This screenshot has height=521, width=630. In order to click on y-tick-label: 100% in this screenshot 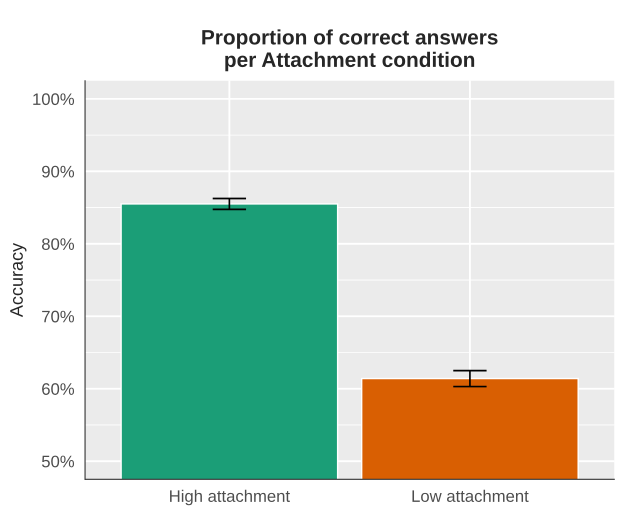, I will do `click(53, 99)`.